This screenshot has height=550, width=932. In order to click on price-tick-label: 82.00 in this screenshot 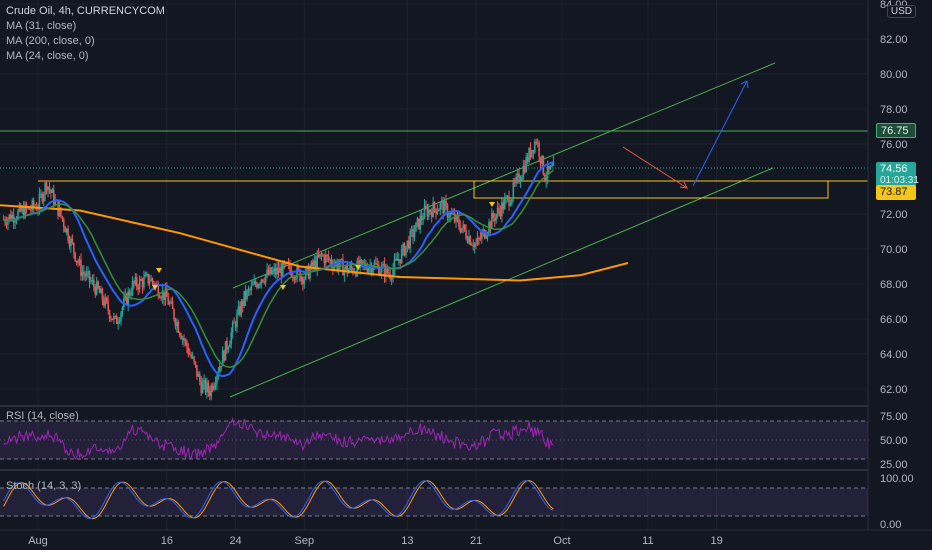, I will do `click(894, 40)`.